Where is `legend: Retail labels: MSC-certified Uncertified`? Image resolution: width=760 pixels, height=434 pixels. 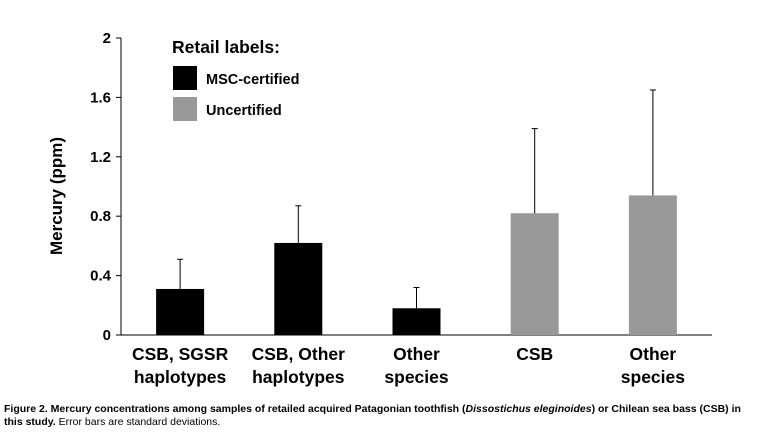 legend: Retail labels: MSC-certified Uncertified is located at coordinates (235, 79).